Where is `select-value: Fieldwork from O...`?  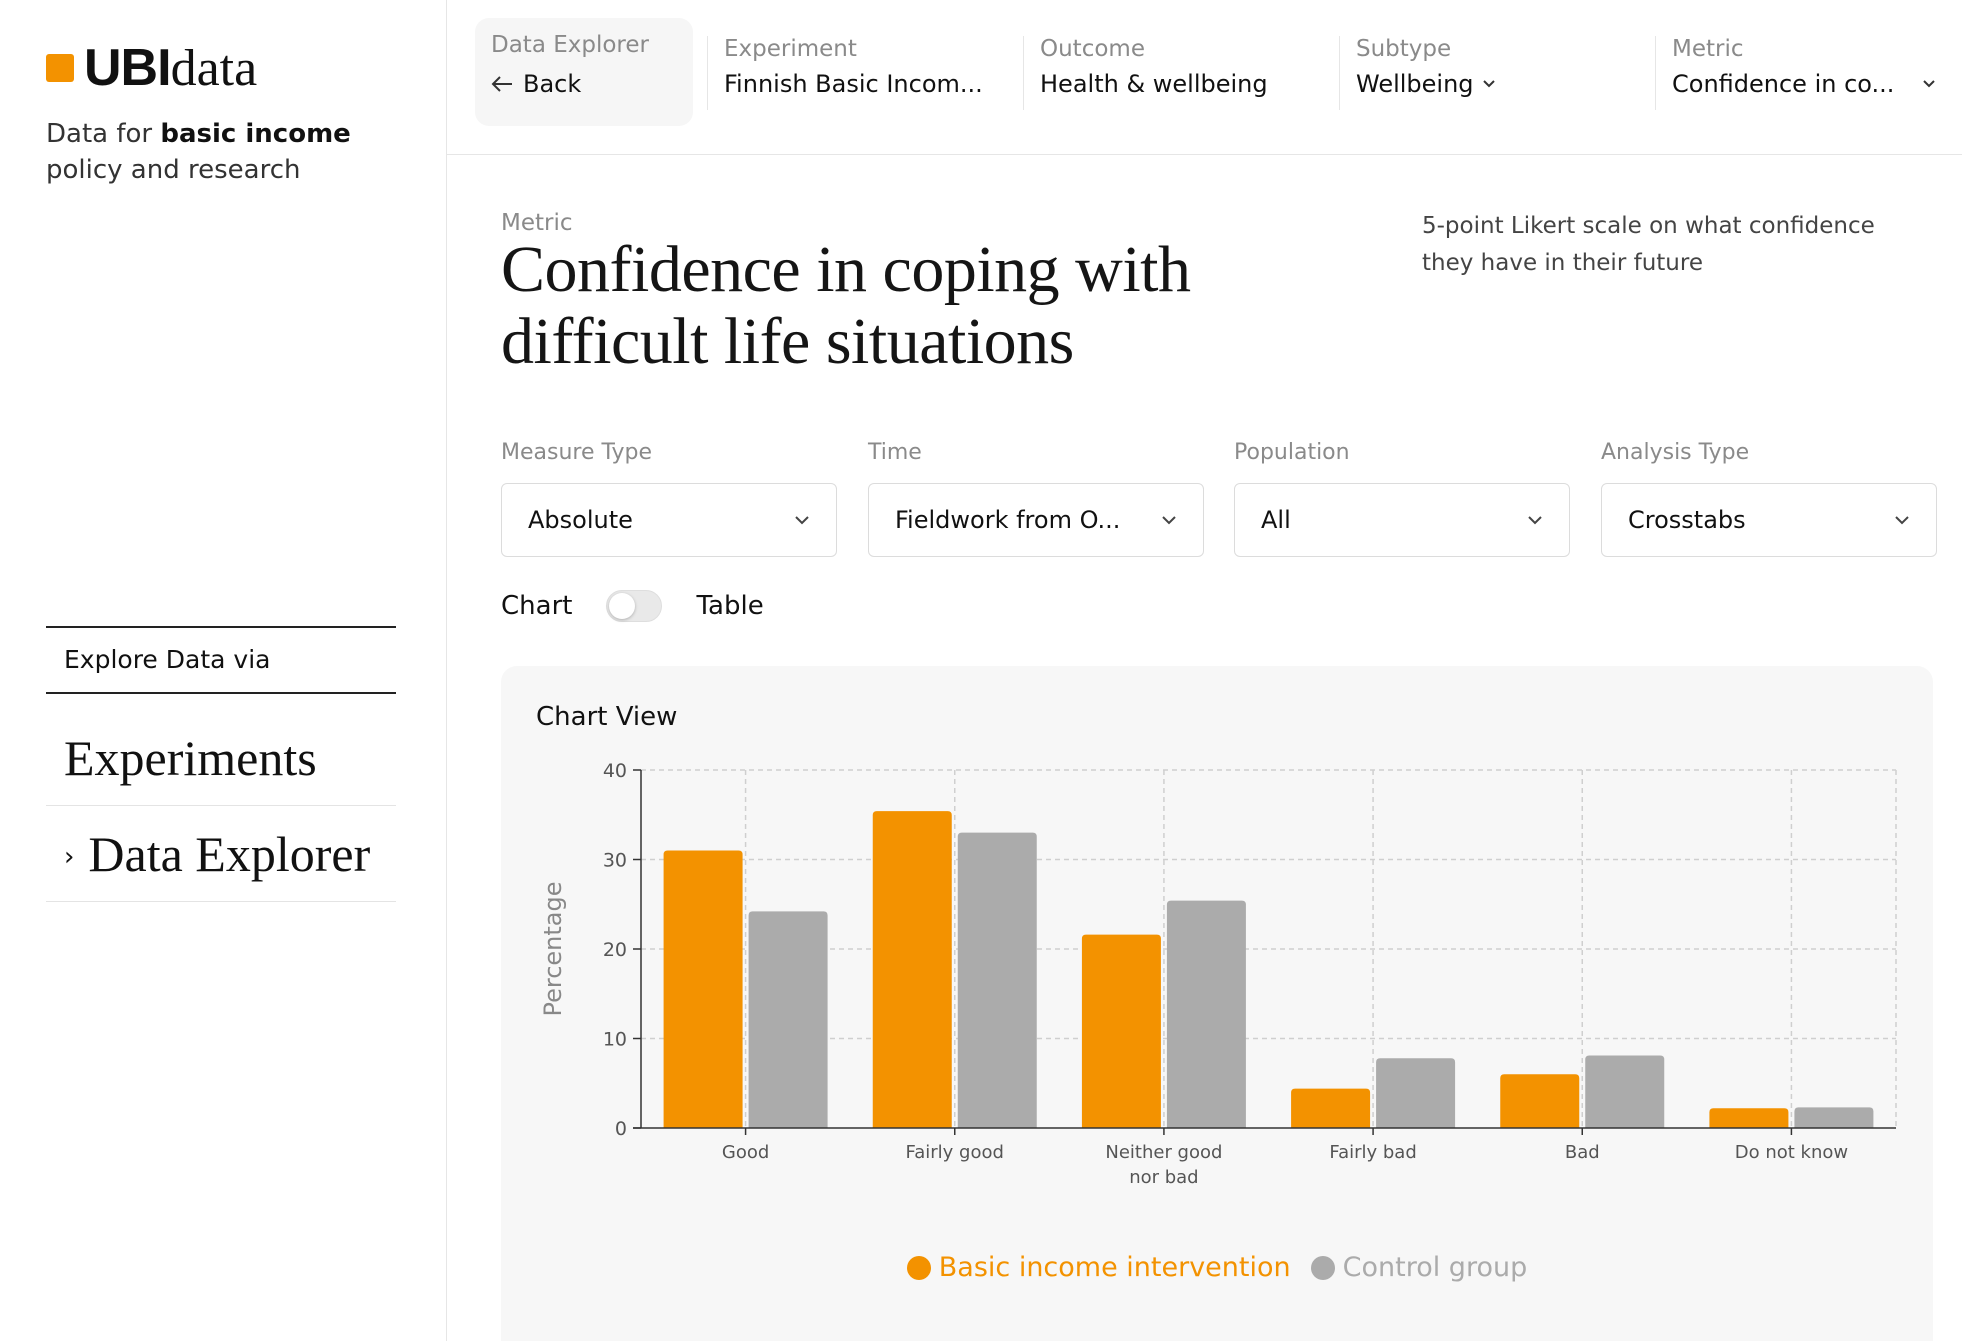 select-value: Fieldwork from O... is located at coordinates (1008, 520).